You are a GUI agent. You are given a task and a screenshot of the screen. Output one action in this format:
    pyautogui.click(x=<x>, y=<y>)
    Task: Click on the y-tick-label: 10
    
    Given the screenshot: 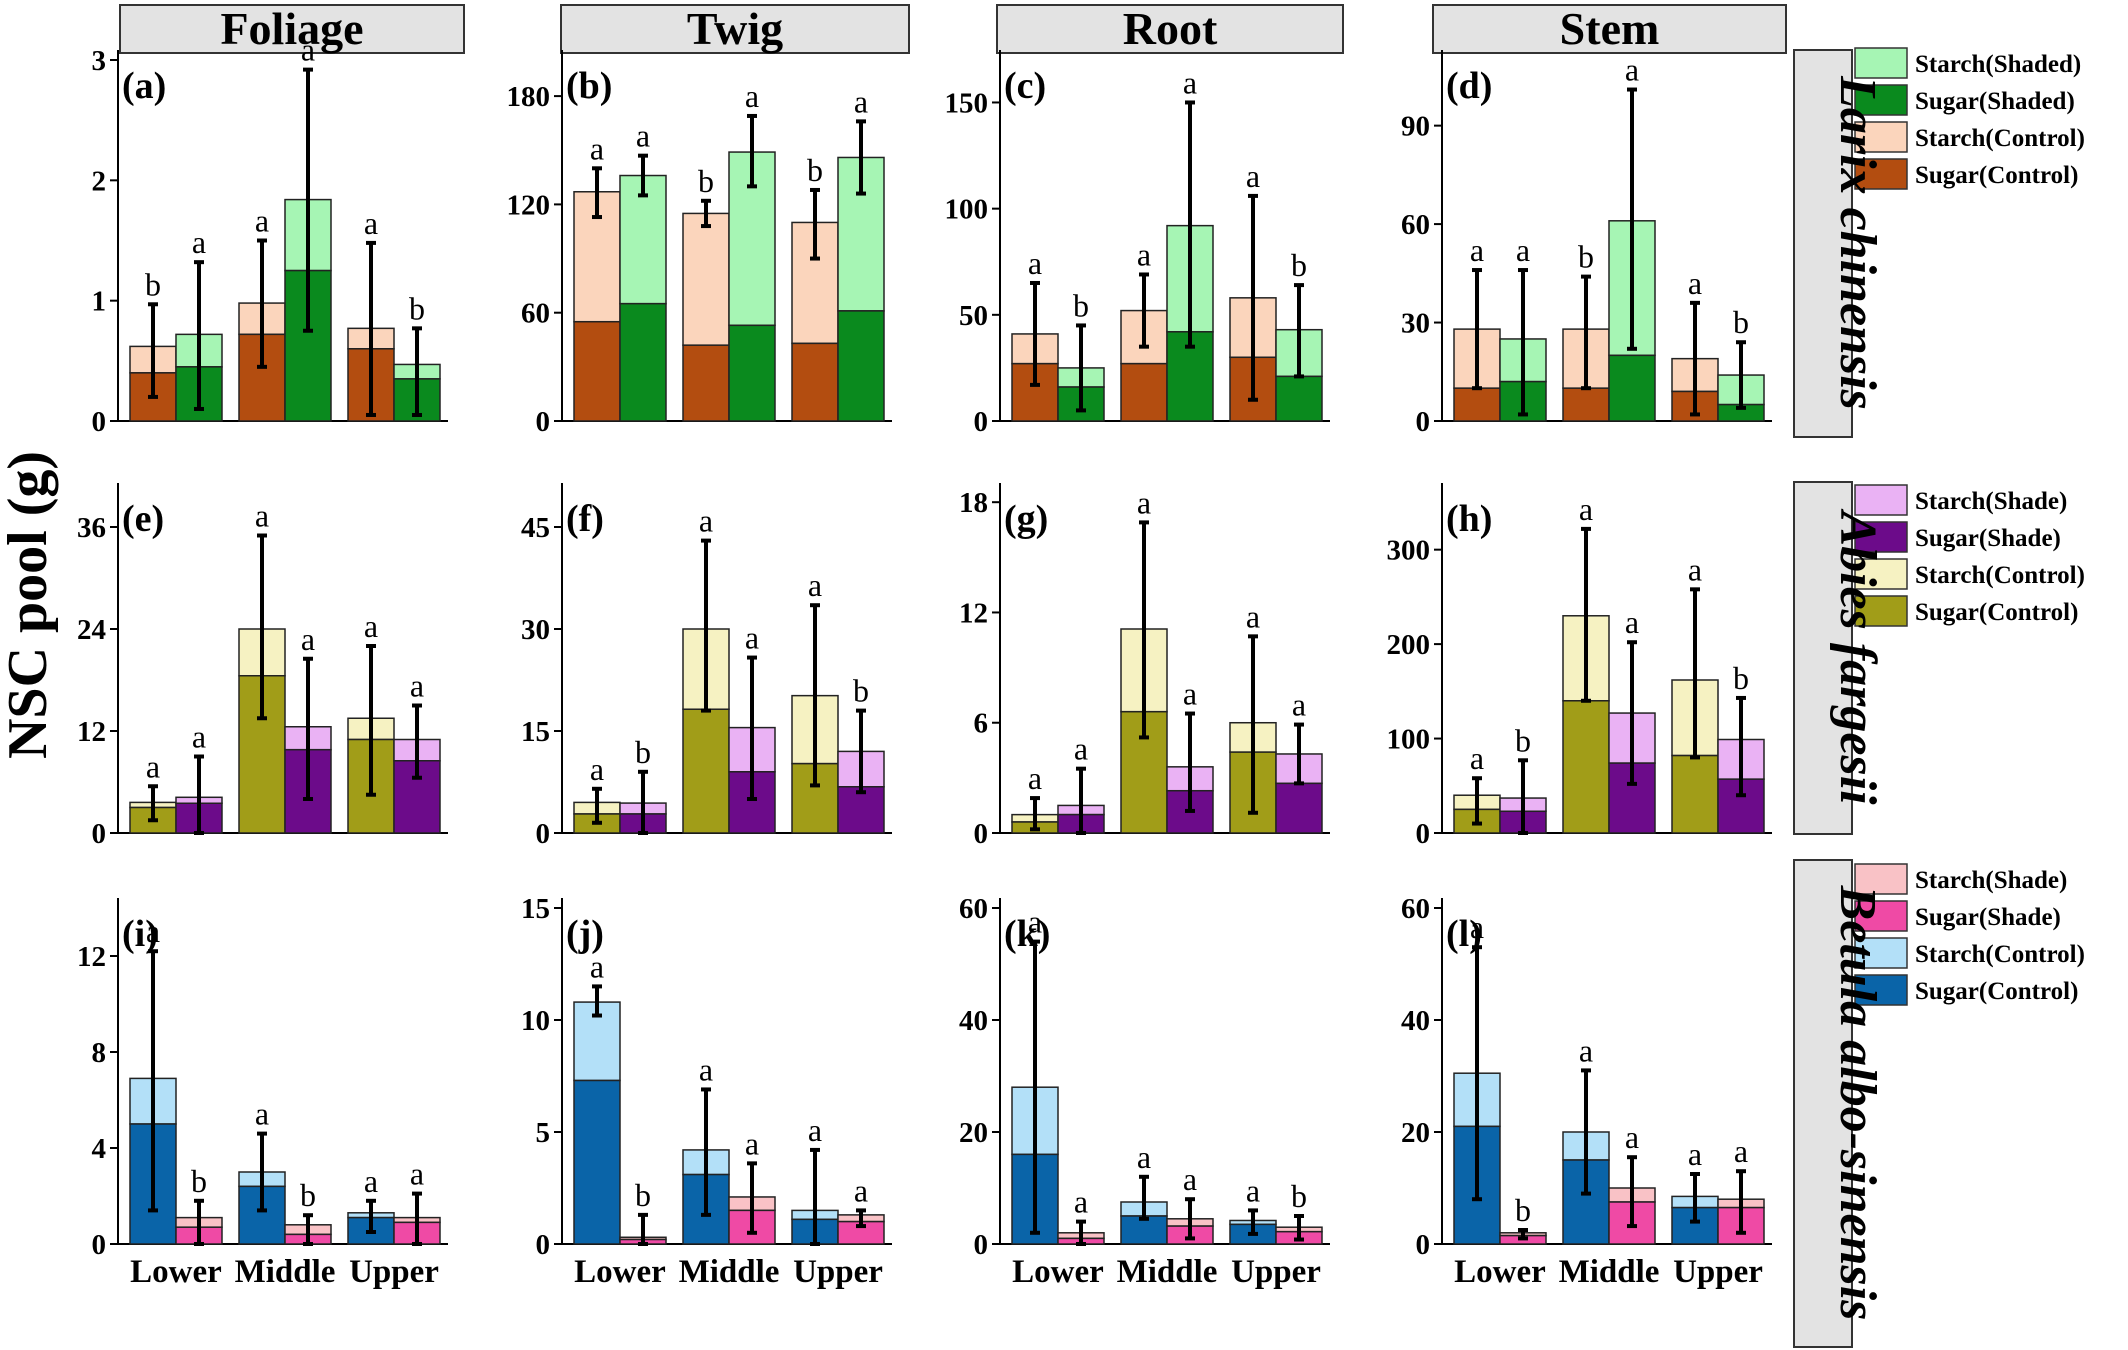 What is the action you would take?
    pyautogui.click(x=535, y=1021)
    